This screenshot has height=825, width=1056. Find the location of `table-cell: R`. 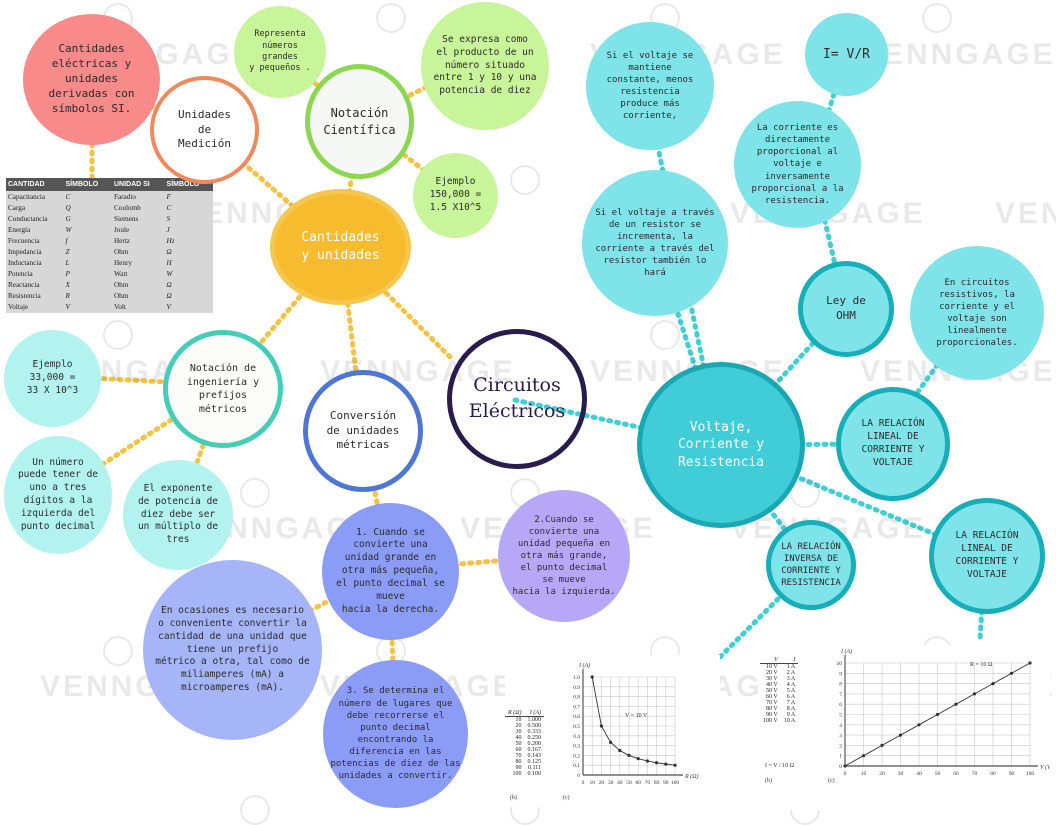

table-cell: R is located at coordinates (67, 296).